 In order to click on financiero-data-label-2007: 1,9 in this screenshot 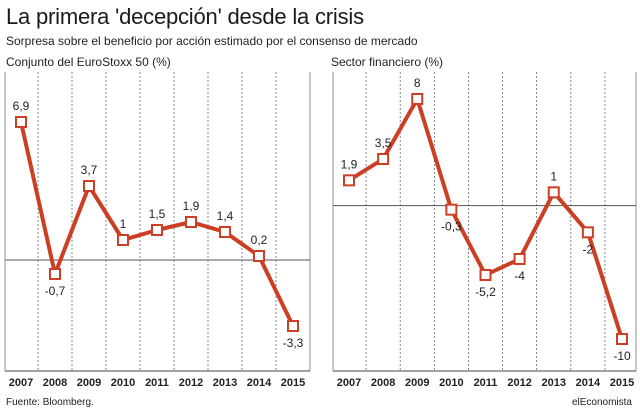, I will do `click(349, 164)`.